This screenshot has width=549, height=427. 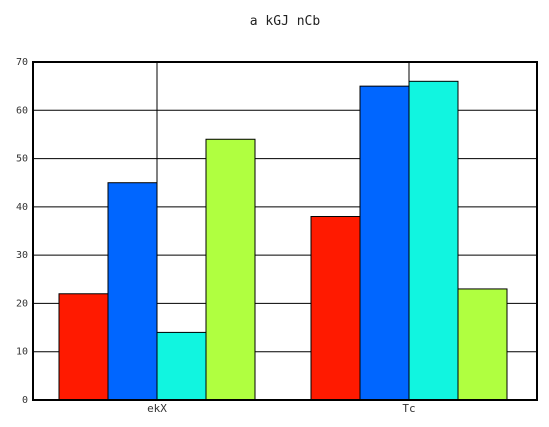 I want to click on y-axis-ticks: 0 10 20 30 40 50 60 70, so click(x=22, y=231).